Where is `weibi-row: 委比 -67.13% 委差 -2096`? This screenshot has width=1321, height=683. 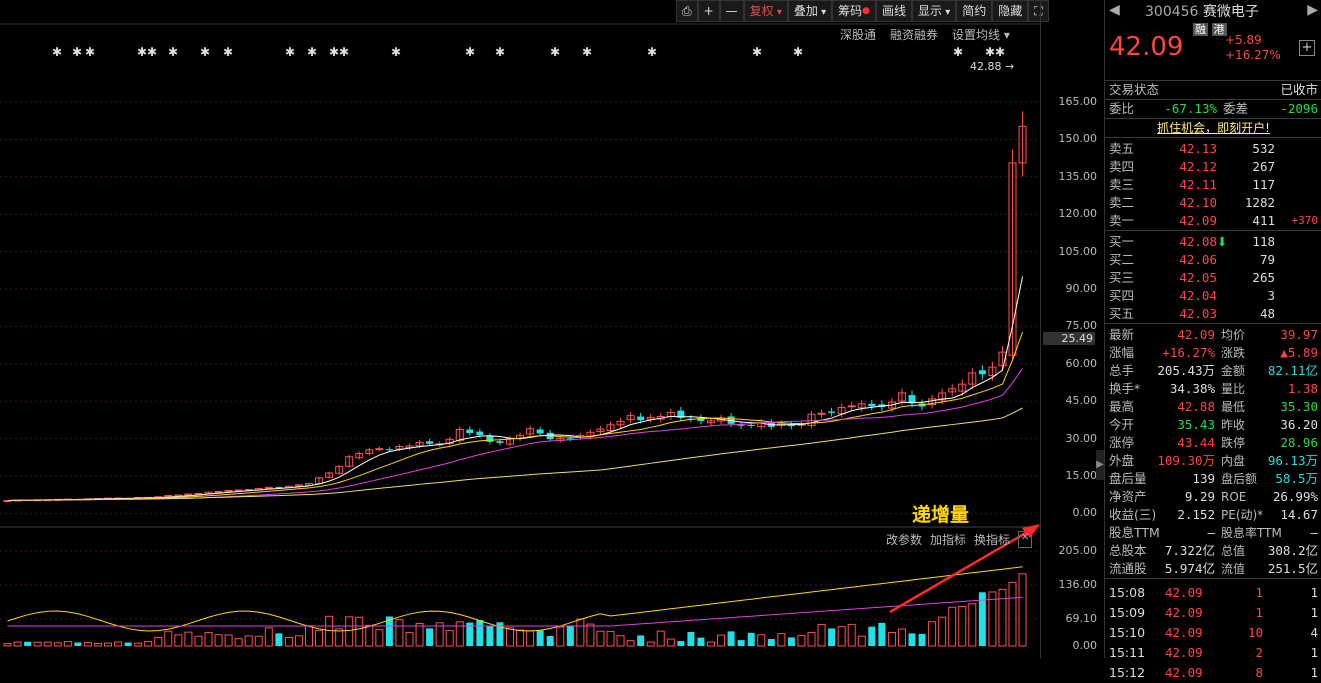
weibi-row: 委比 -67.13% 委差 -2096 is located at coordinates (1213, 108).